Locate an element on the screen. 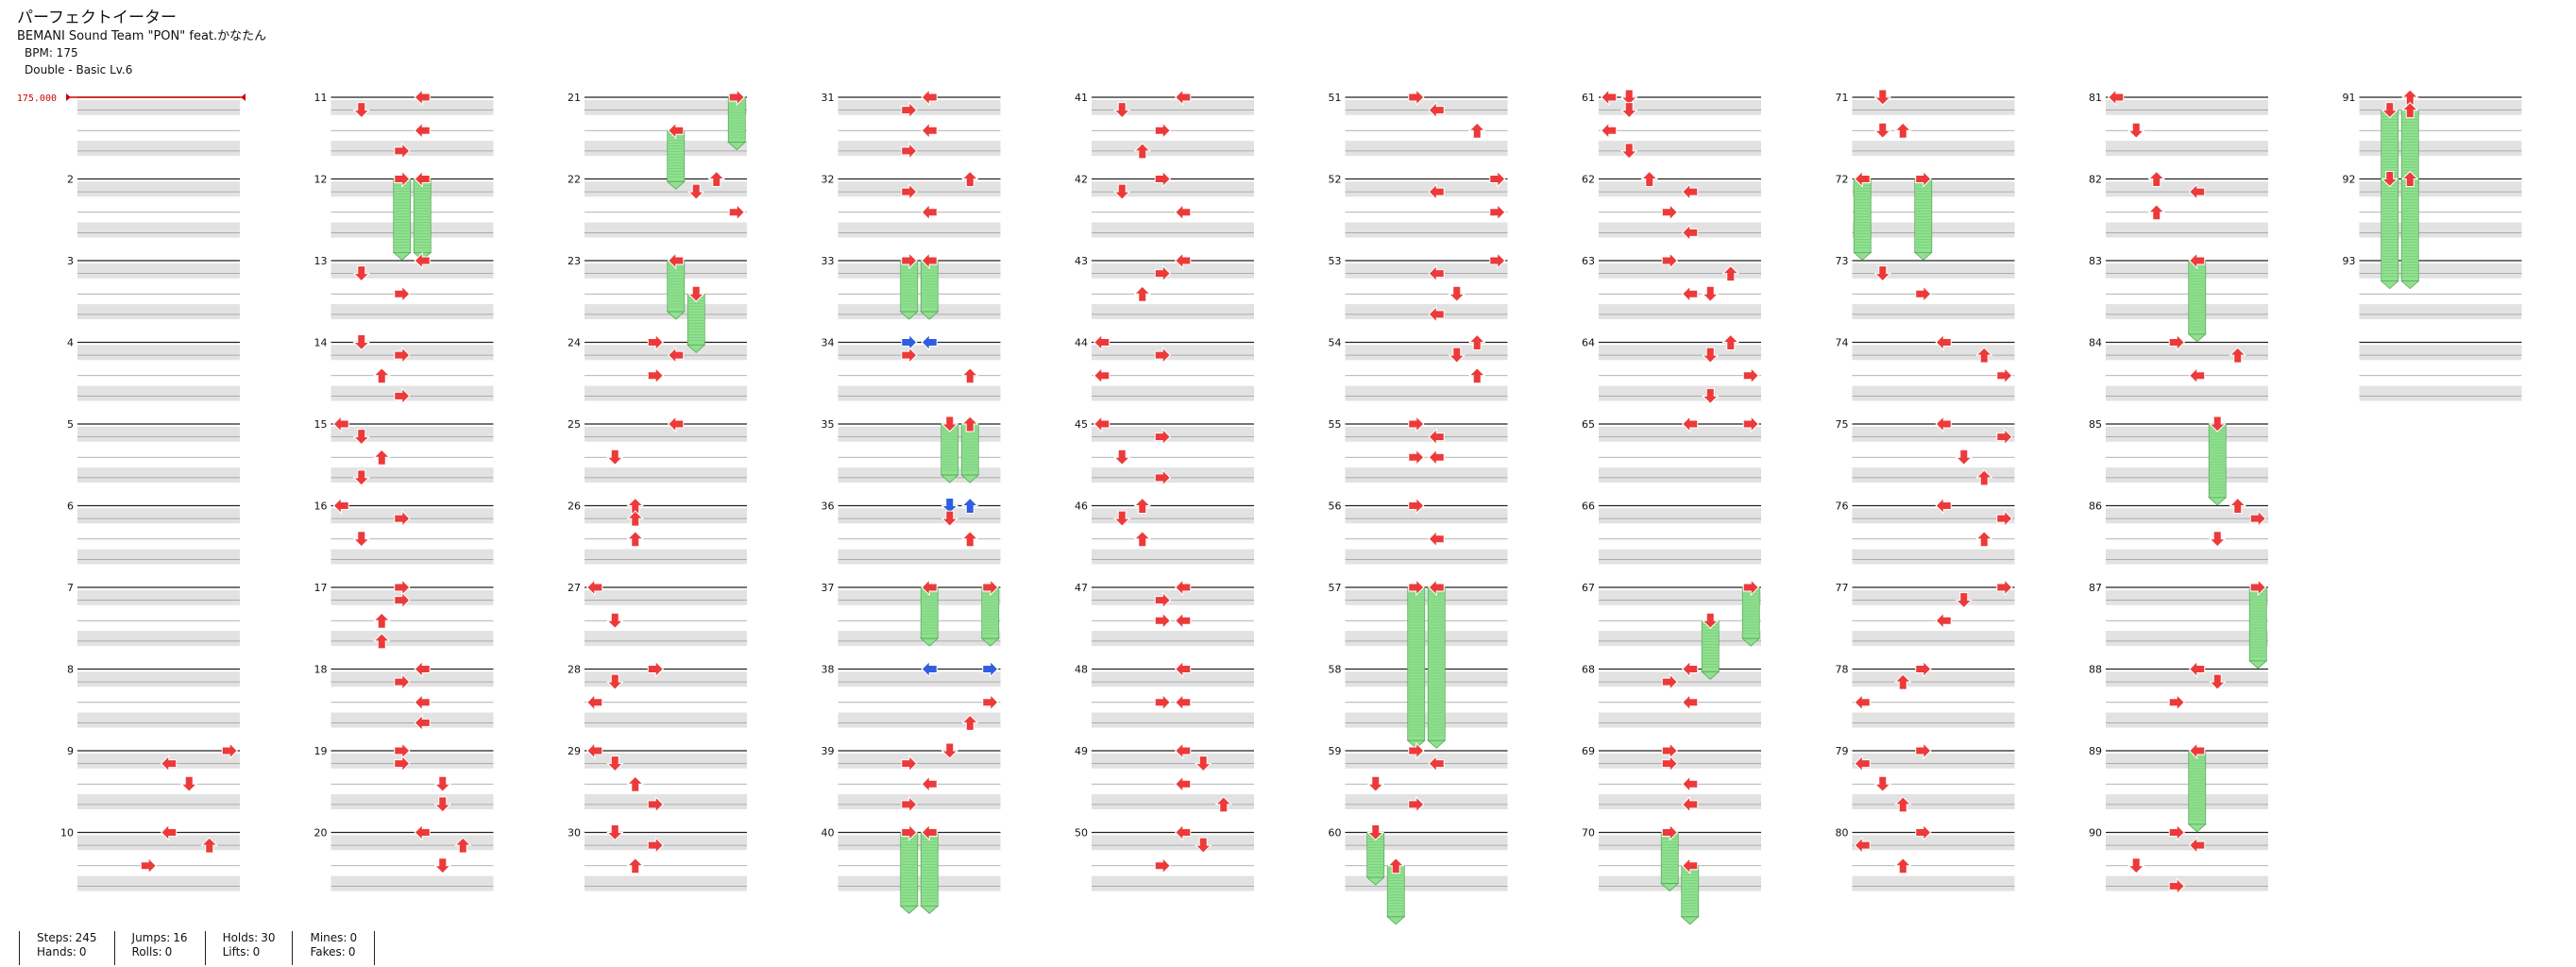 The height and width of the screenshot is (967, 2576). measure-number: 87 is located at coordinates (2095, 588).